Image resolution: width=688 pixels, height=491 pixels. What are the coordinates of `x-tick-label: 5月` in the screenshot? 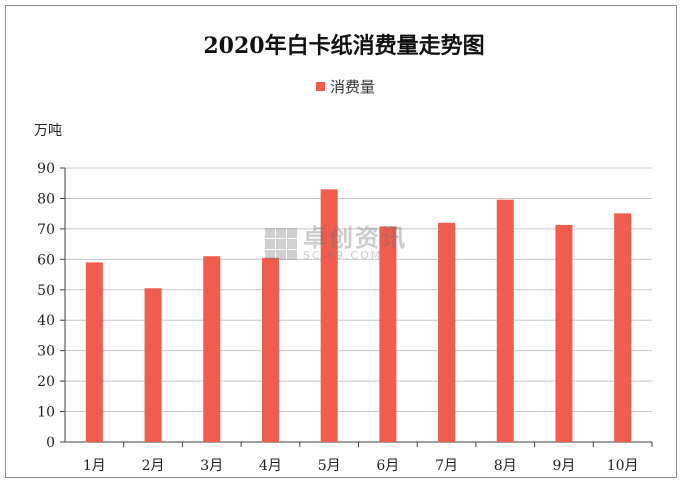 It's located at (329, 466).